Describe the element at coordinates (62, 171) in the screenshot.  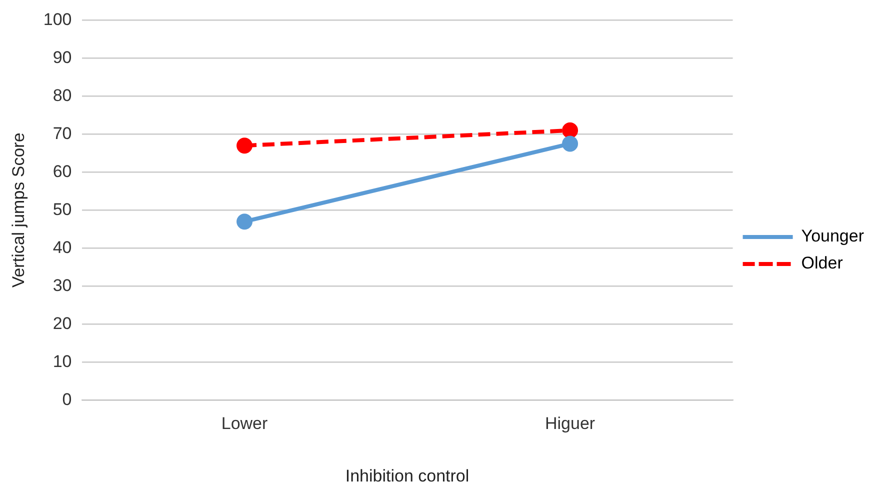
I see `y-tick-label: 60` at that location.